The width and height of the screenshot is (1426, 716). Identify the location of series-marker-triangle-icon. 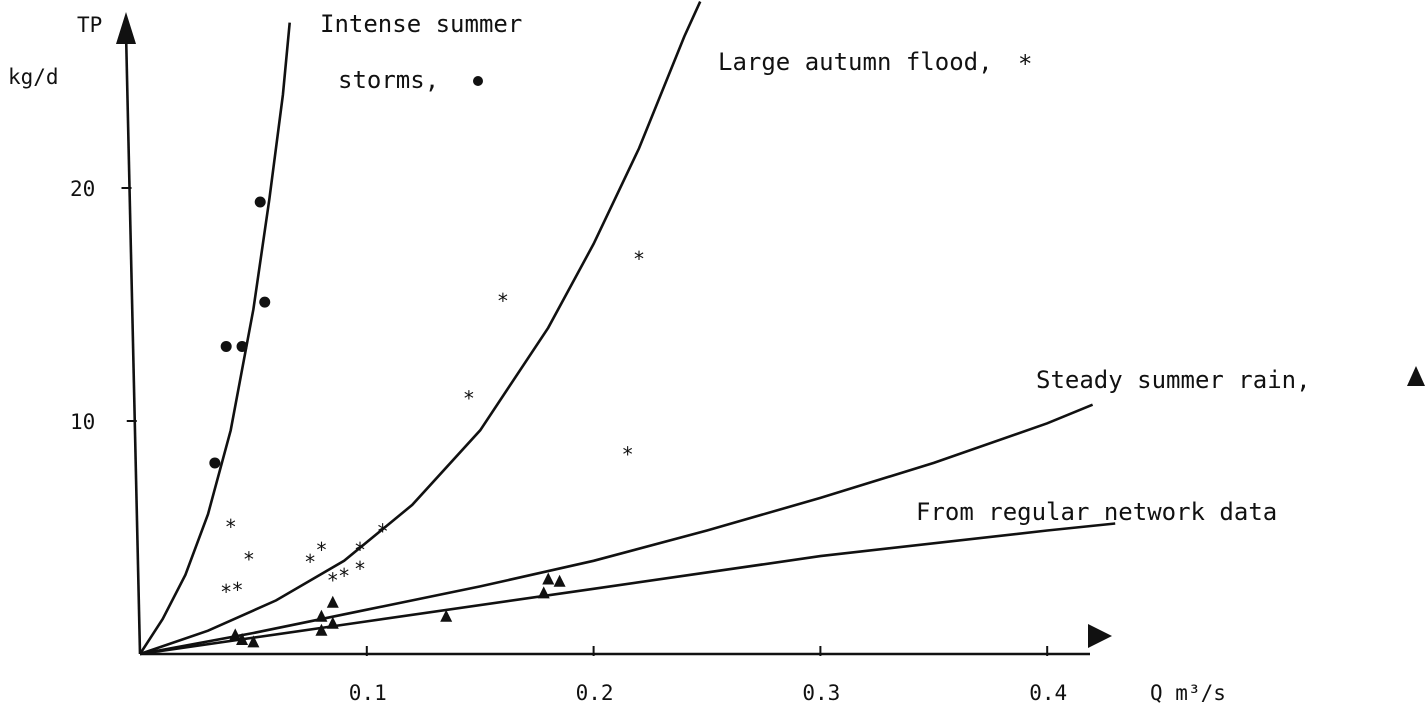
(1416, 376).